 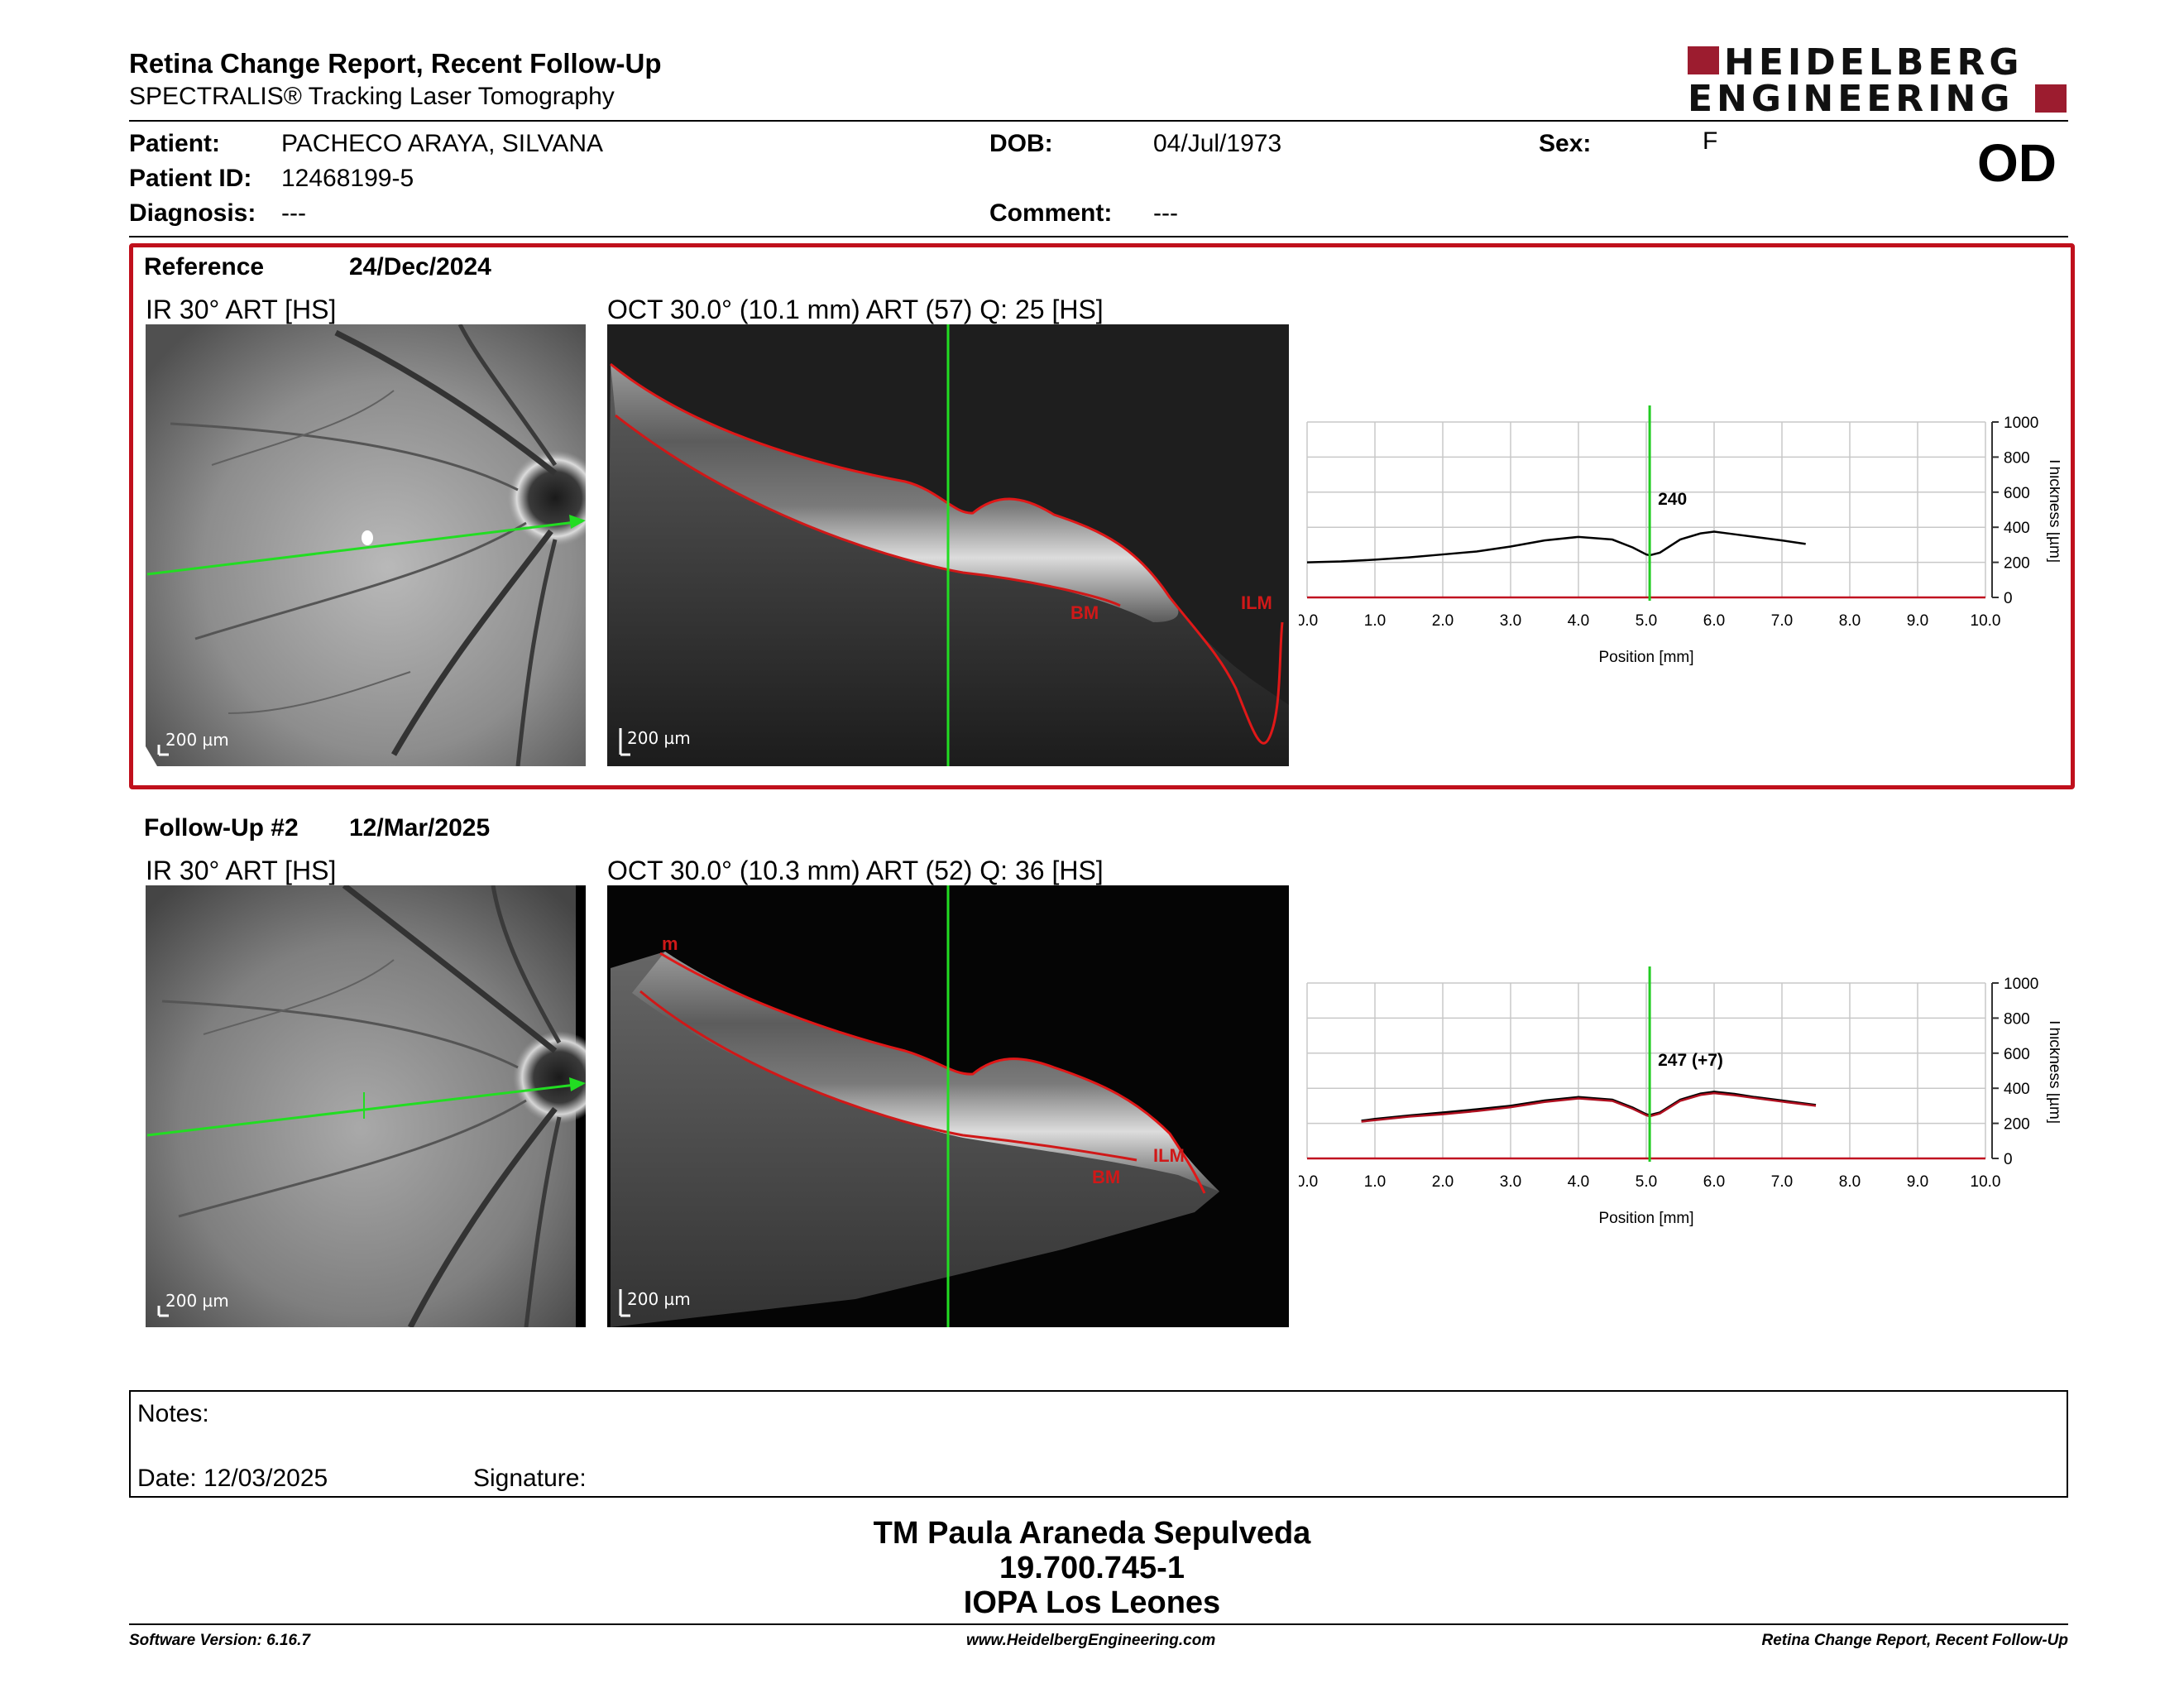 What do you see at coordinates (241, 309) in the screenshot?
I see `reference-ir-caption: IR 30° ART [HS]` at bounding box center [241, 309].